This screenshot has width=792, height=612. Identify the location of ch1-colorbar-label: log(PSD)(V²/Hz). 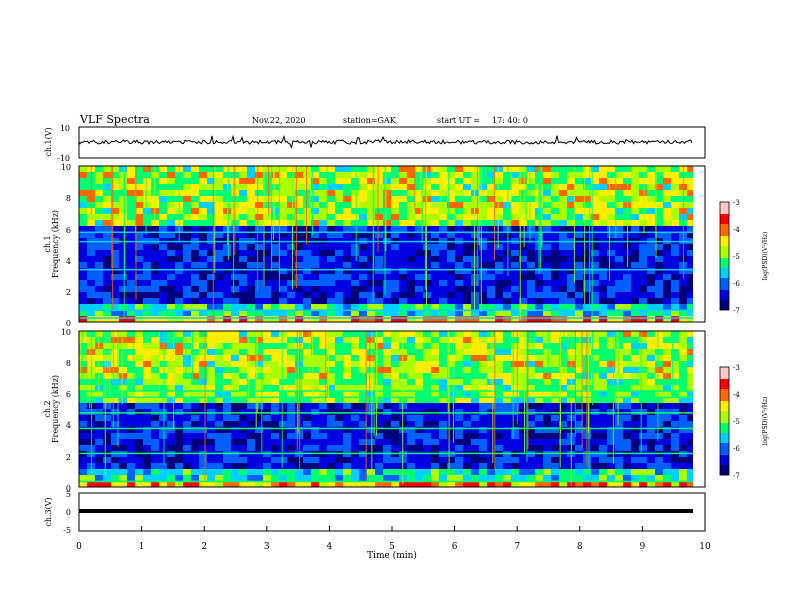
(765, 256).